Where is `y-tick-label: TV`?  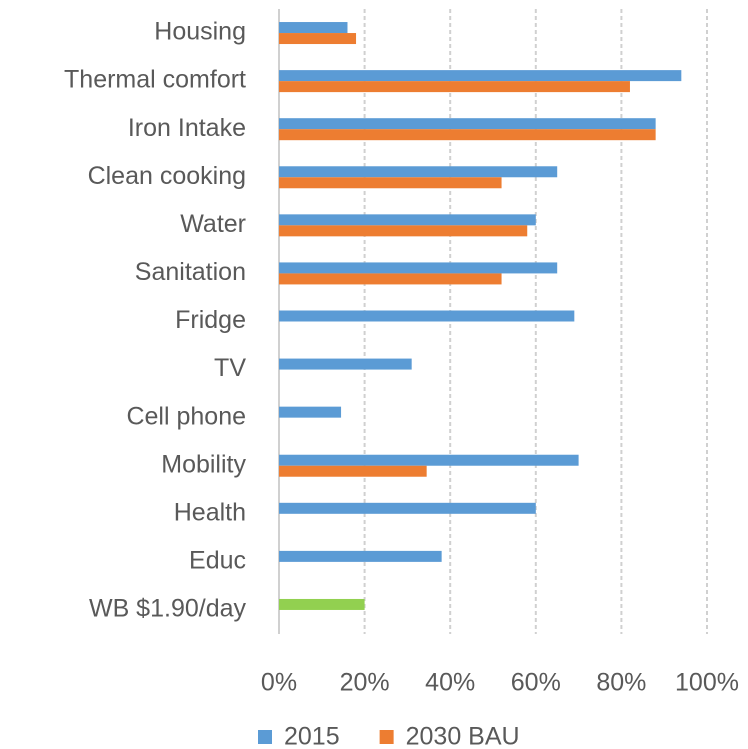 y-tick-label: TV is located at coordinates (230, 368).